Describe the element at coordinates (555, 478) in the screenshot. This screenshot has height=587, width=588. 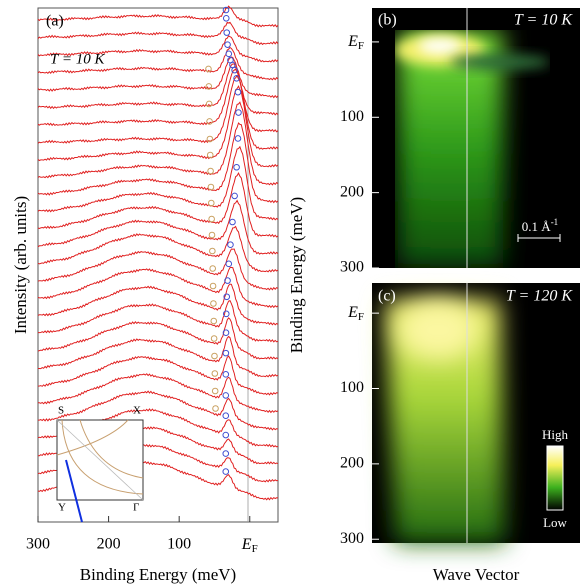
I see `colorbar` at that location.